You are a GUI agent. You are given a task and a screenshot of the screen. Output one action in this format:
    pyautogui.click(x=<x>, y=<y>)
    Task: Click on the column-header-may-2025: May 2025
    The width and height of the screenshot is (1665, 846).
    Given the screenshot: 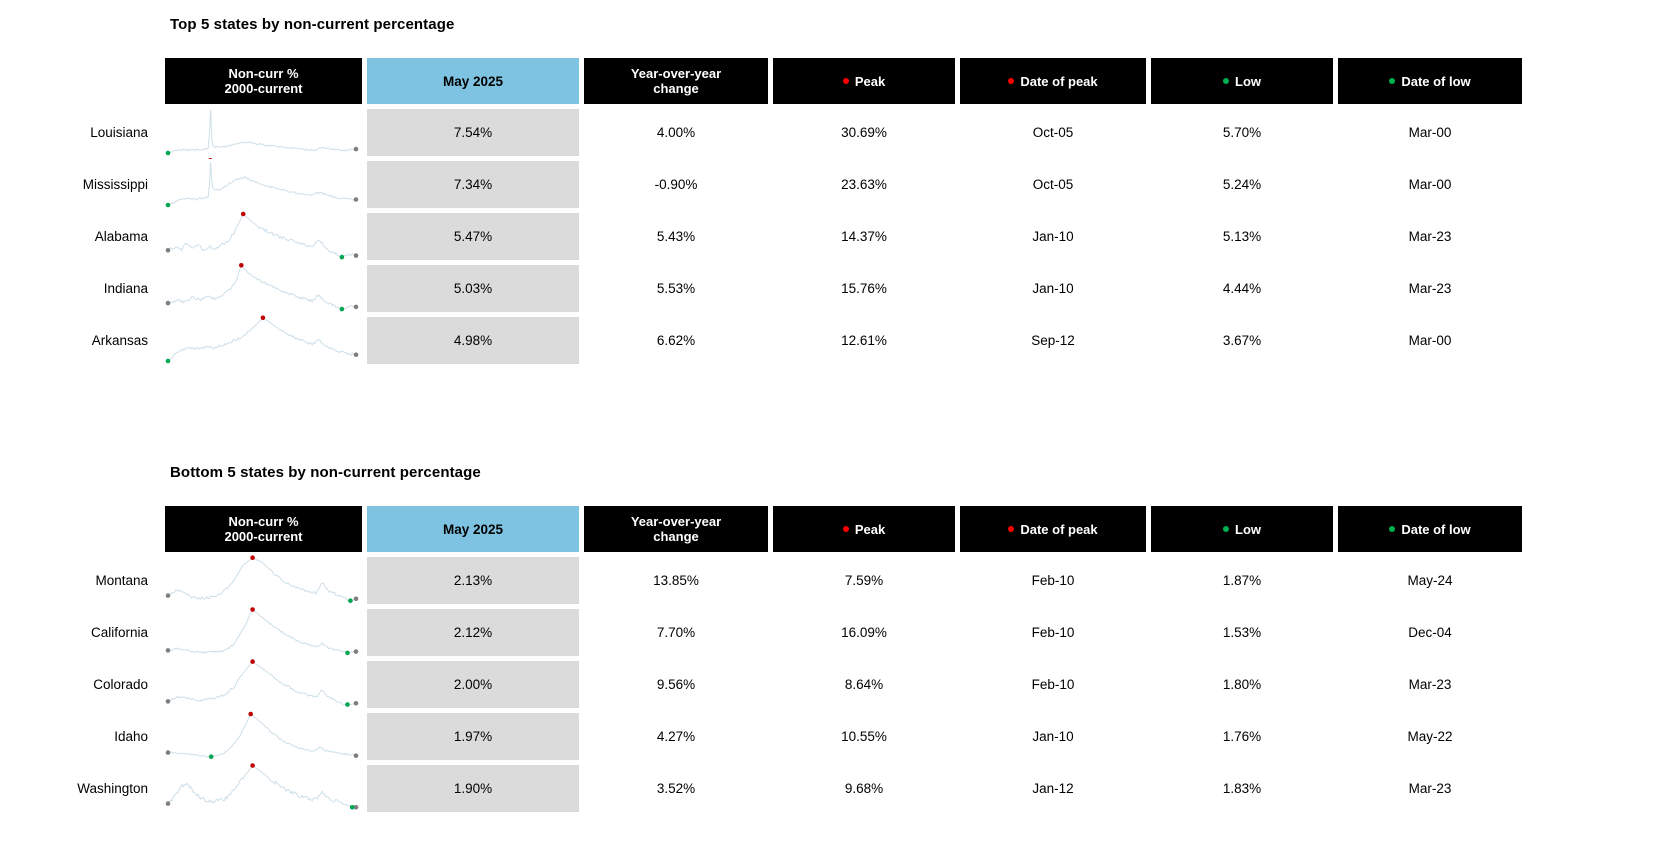 What is the action you would take?
    pyautogui.click(x=473, y=529)
    